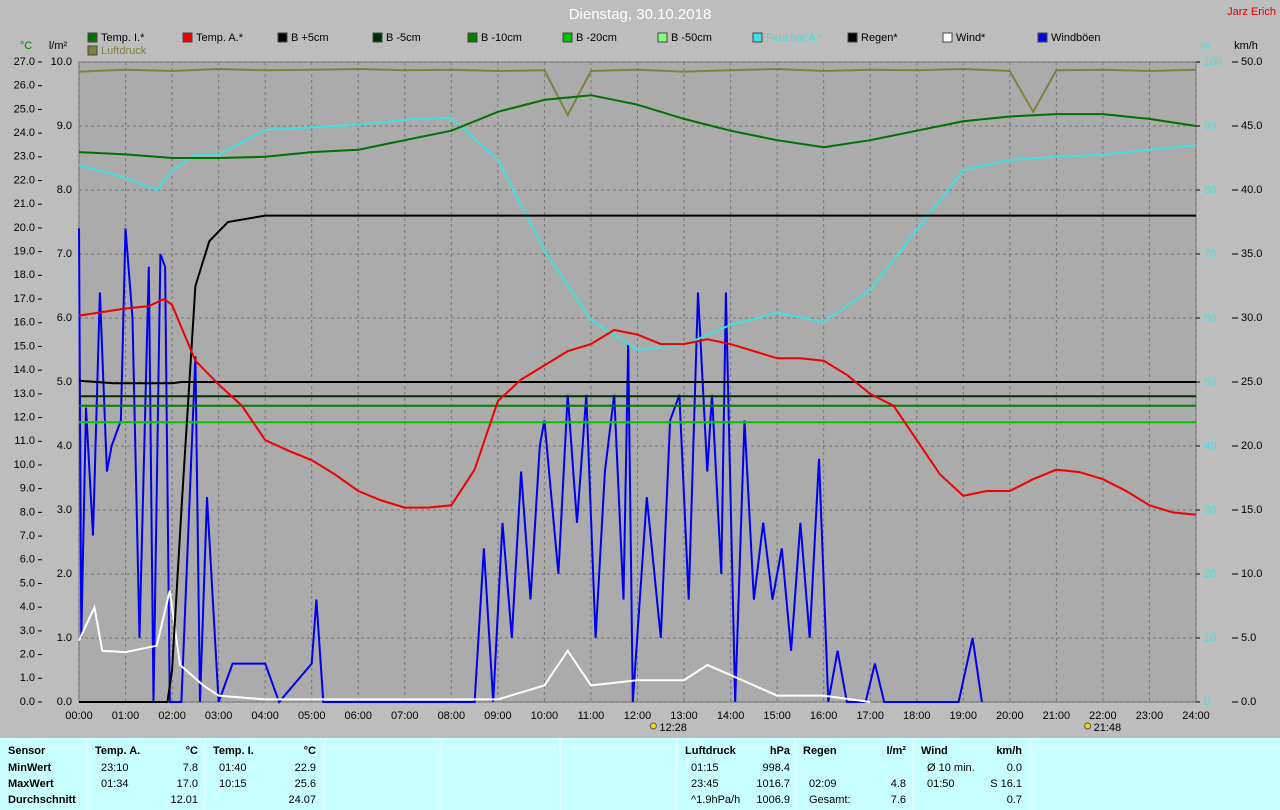  Describe the element at coordinates (1210, 510) in the screenshot. I see `y2-tick-label: 30` at that location.